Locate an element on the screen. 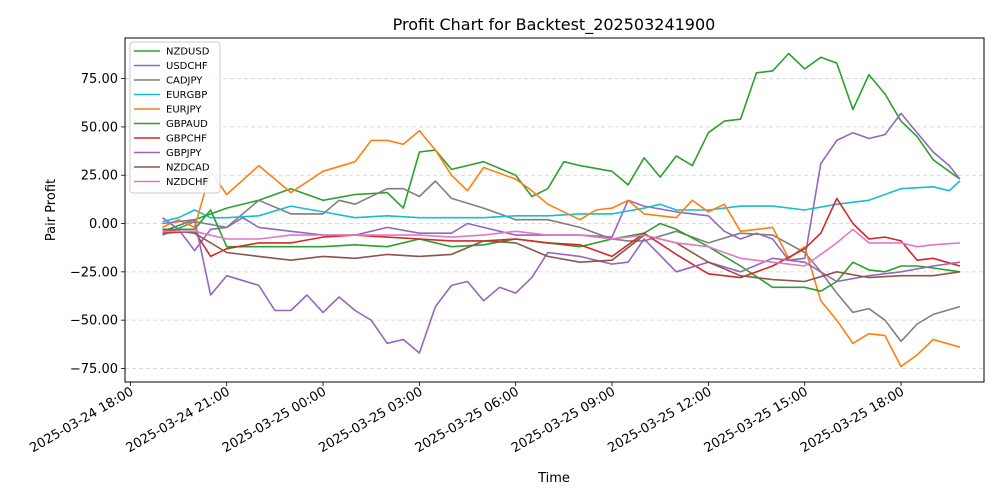  series-line-gbpaud is located at coordinates (561, 251).